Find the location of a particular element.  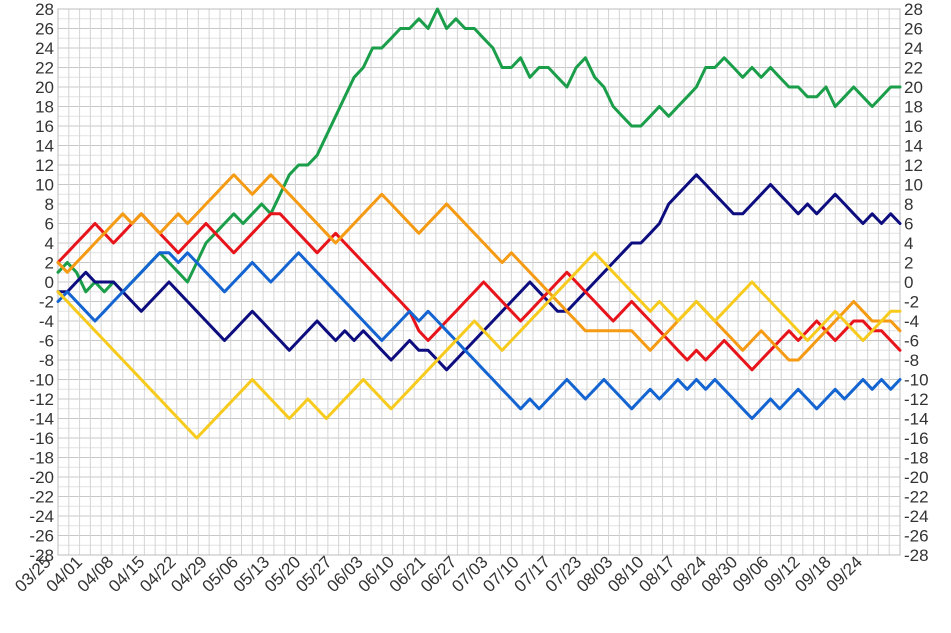

y-tick-label-left: -12 is located at coordinates (41, 399).